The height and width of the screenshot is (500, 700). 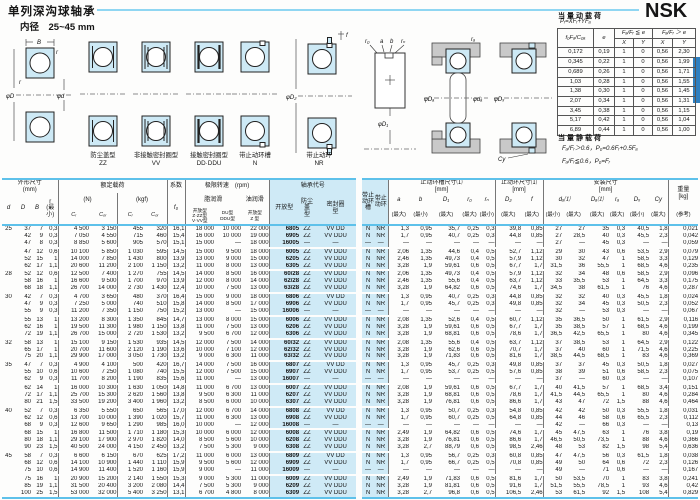 I want to click on cell: 570, so click(x=161, y=242).